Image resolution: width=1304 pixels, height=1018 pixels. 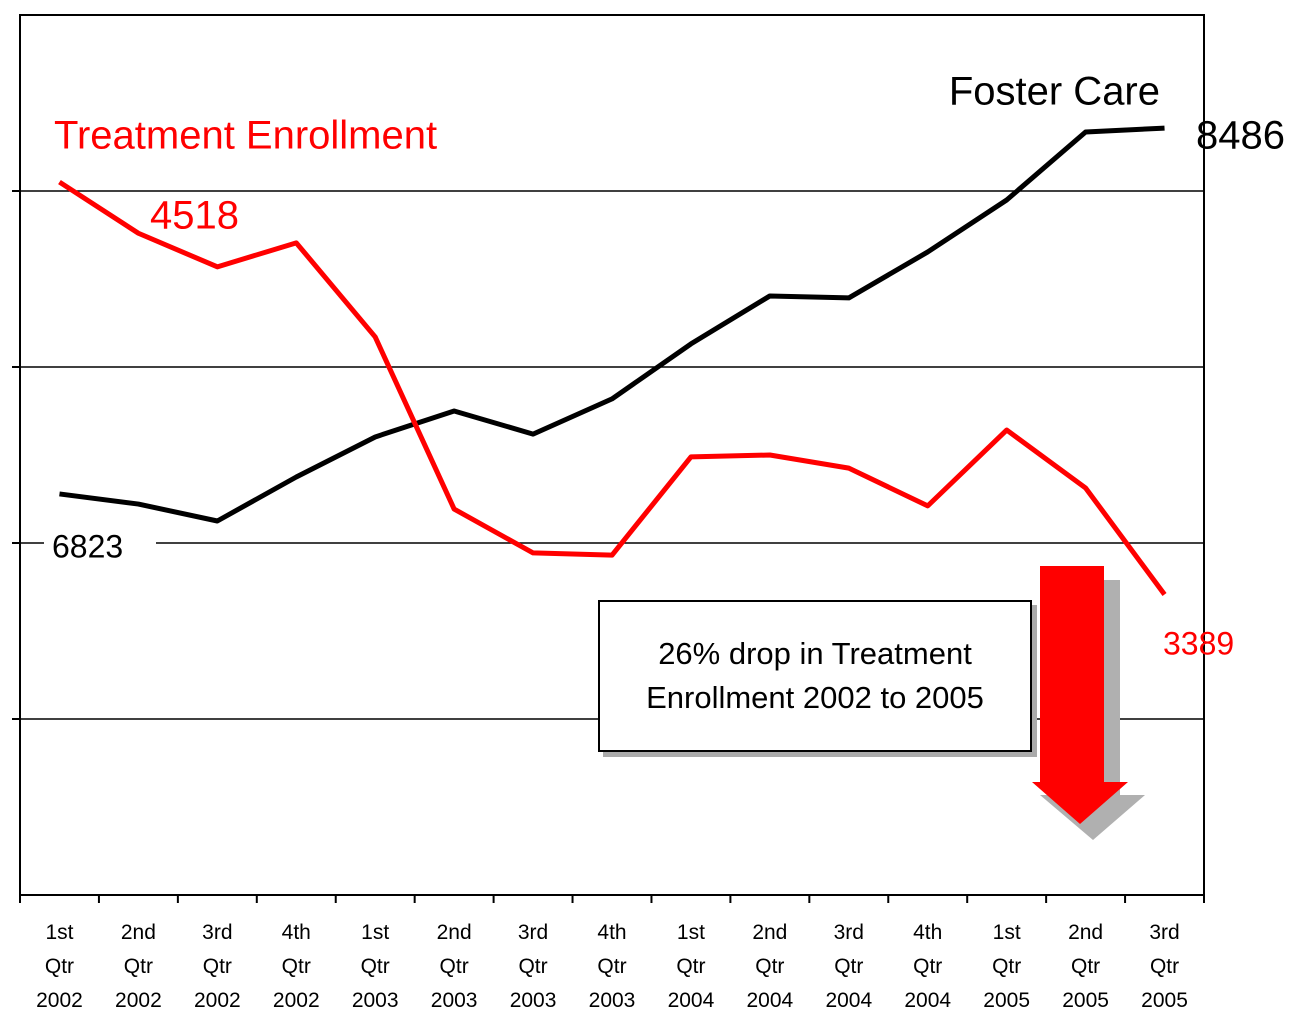 What do you see at coordinates (454, 966) in the screenshot?
I see `x-tick-label: 2nd Qtr 2003` at bounding box center [454, 966].